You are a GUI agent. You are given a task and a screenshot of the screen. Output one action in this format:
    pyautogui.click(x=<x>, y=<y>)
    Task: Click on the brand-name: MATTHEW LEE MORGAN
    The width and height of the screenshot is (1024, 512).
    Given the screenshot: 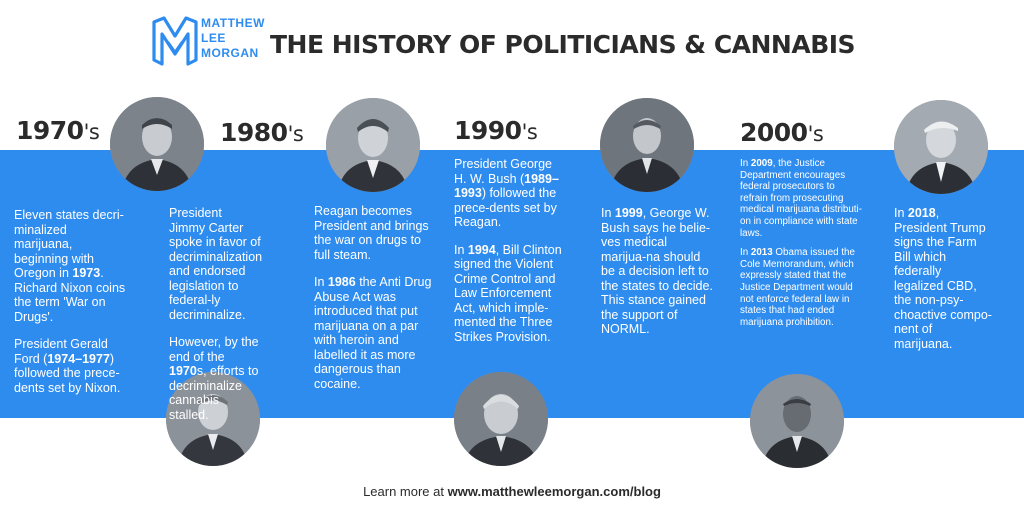 What is the action you would take?
    pyautogui.click(x=233, y=38)
    